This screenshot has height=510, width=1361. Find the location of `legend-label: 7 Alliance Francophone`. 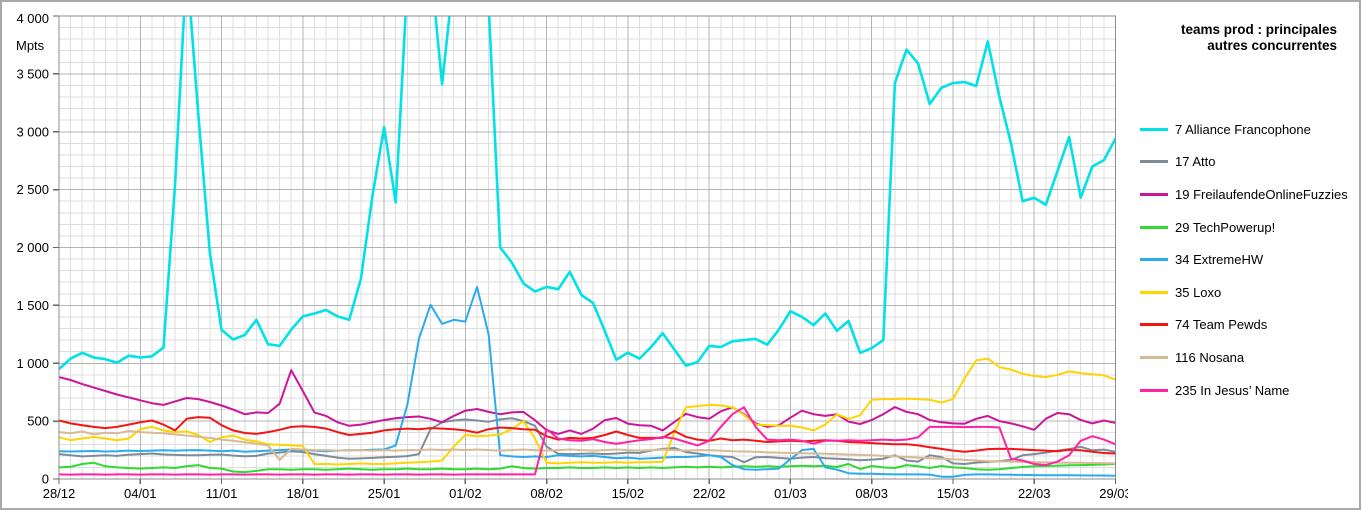

legend-label: 7 Alliance Francophone is located at coordinates (1243, 129).